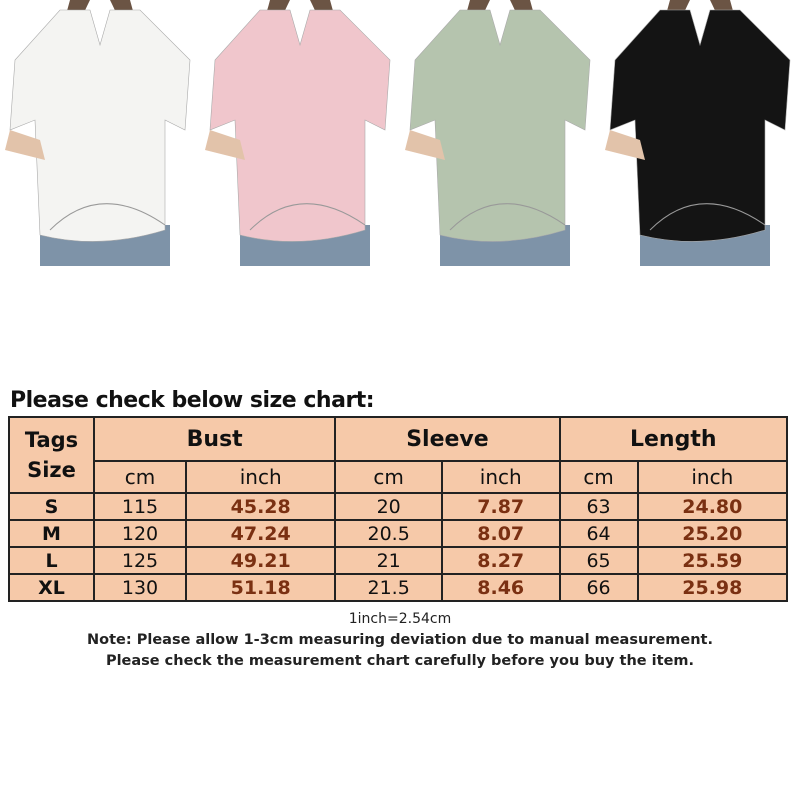  Describe the element at coordinates (712, 587) in the screenshot. I see `inch-value: 25.98` at that location.